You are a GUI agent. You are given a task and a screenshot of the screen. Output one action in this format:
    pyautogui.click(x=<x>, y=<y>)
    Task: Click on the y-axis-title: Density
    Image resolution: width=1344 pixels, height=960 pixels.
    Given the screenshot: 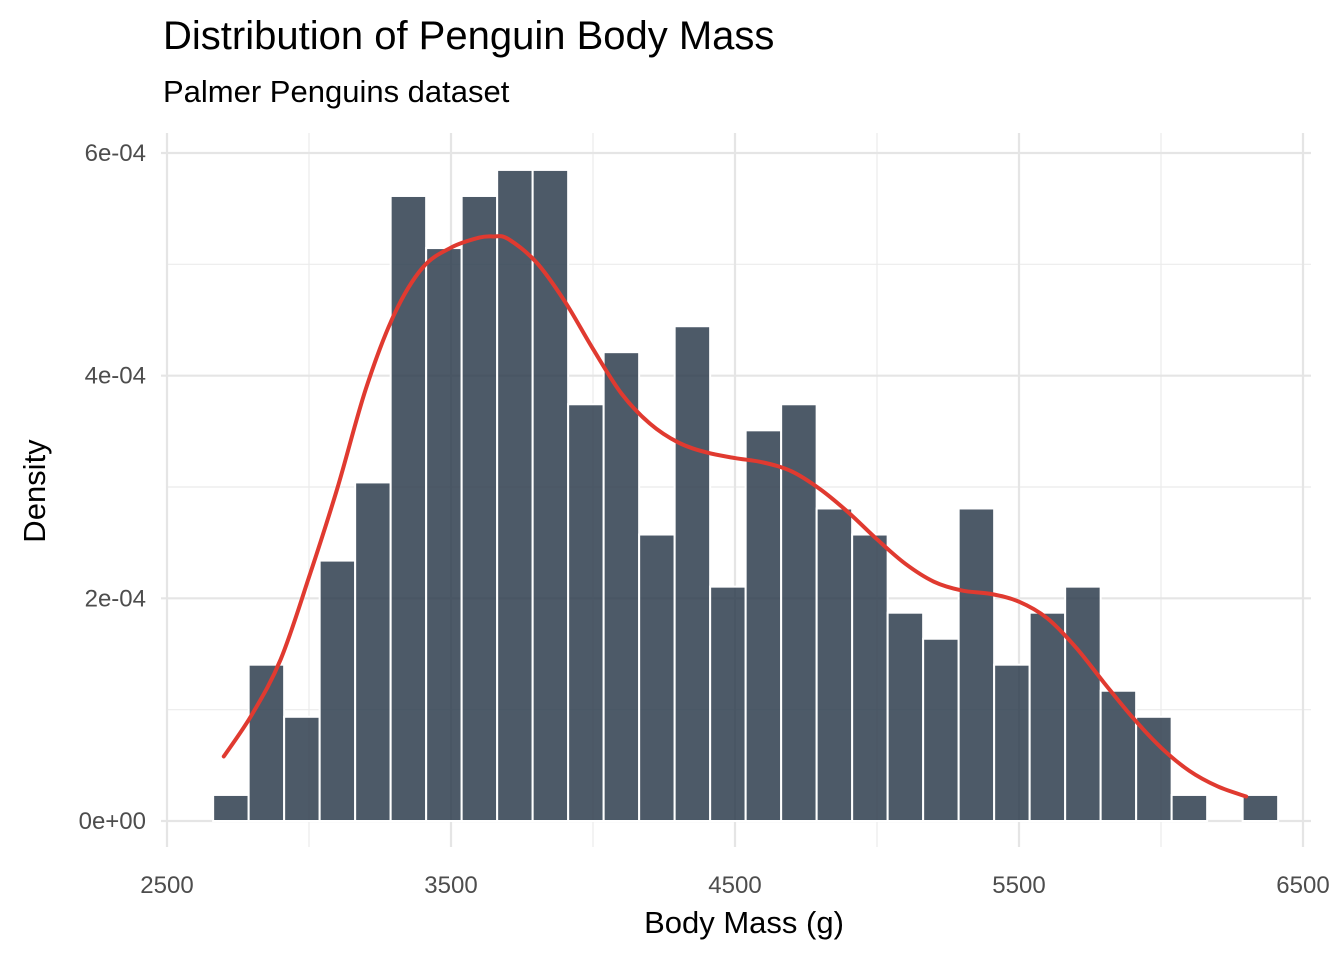 What is the action you would take?
    pyautogui.click(x=34, y=491)
    